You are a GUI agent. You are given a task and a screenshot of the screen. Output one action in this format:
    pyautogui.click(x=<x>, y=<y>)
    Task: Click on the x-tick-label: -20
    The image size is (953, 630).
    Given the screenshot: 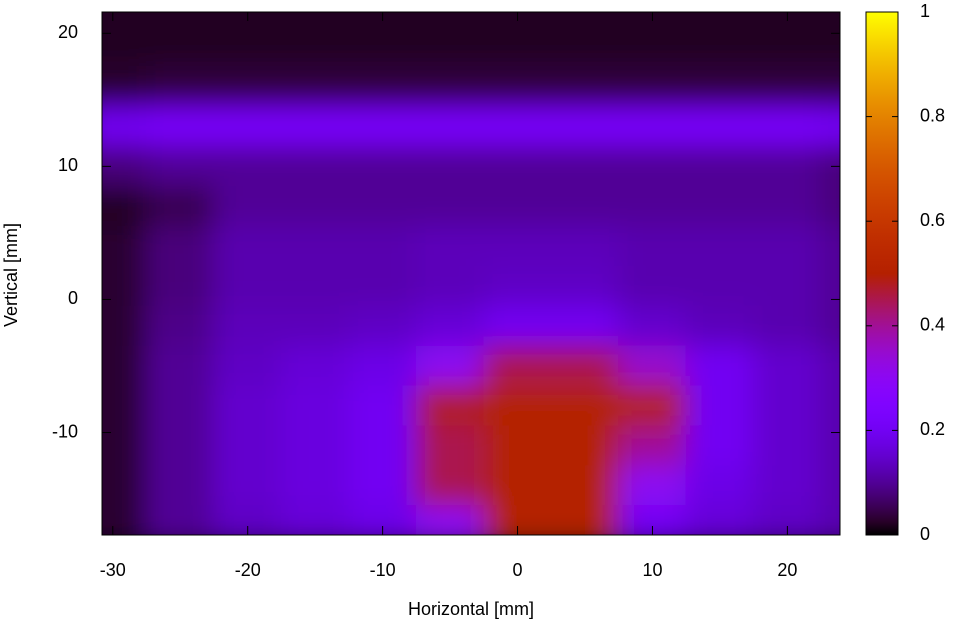 What is the action you would take?
    pyautogui.click(x=248, y=570)
    